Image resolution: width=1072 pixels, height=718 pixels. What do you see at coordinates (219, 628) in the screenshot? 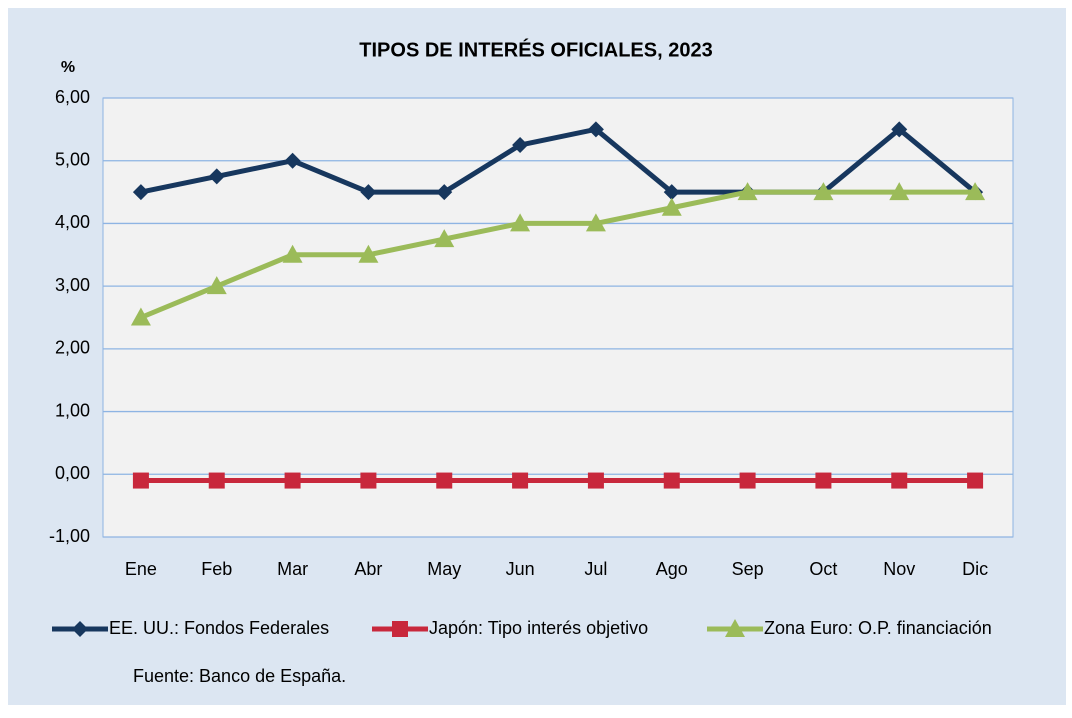
I see `legend-label: EE. UU.: Fondos Federales` at bounding box center [219, 628].